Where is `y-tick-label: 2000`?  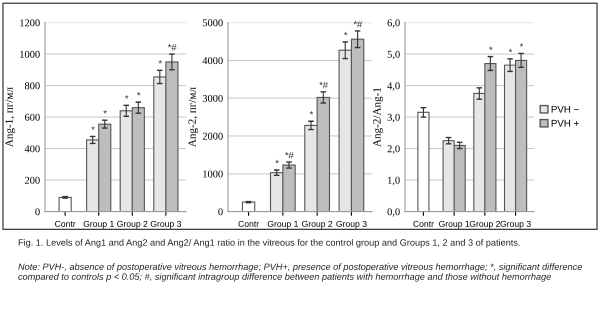
y-tick-label: 2000 is located at coordinates (212, 136).